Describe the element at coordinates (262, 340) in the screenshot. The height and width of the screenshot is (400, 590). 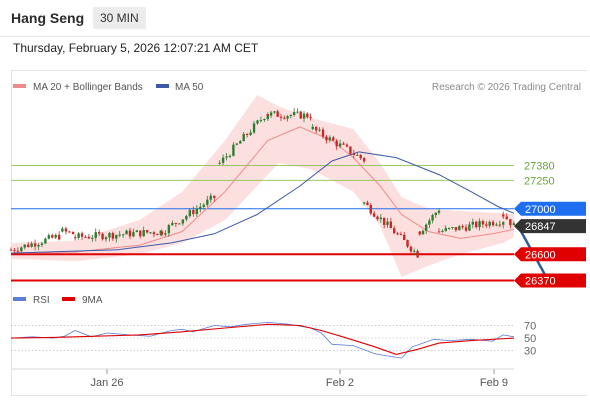
I see `rsi-line` at that location.